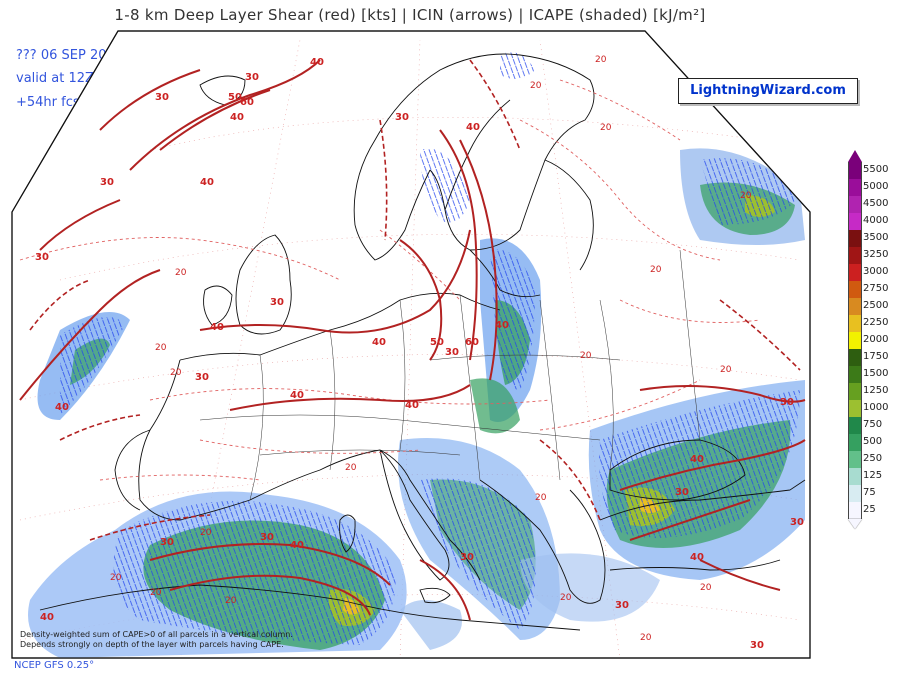  Describe the element at coordinates (876, 373) in the screenshot. I see `colorbar-label: 1500` at that location.